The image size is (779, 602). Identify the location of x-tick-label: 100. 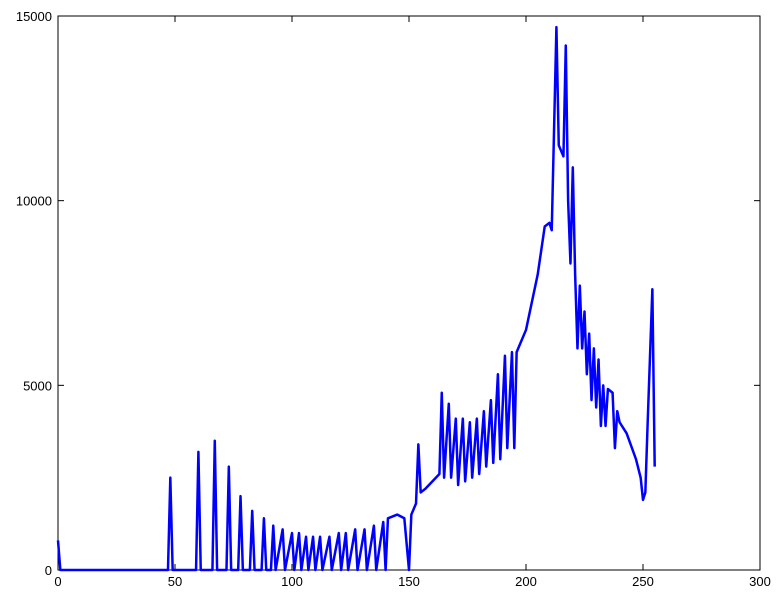
(292, 581).